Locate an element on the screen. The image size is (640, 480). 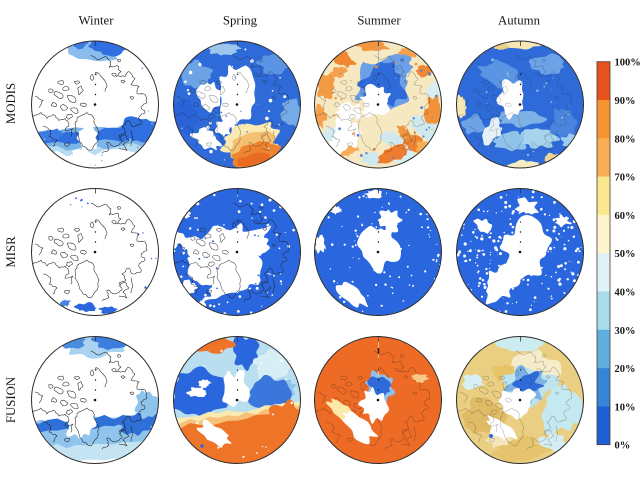
svg-text: 40% is located at coordinates (625, 293).